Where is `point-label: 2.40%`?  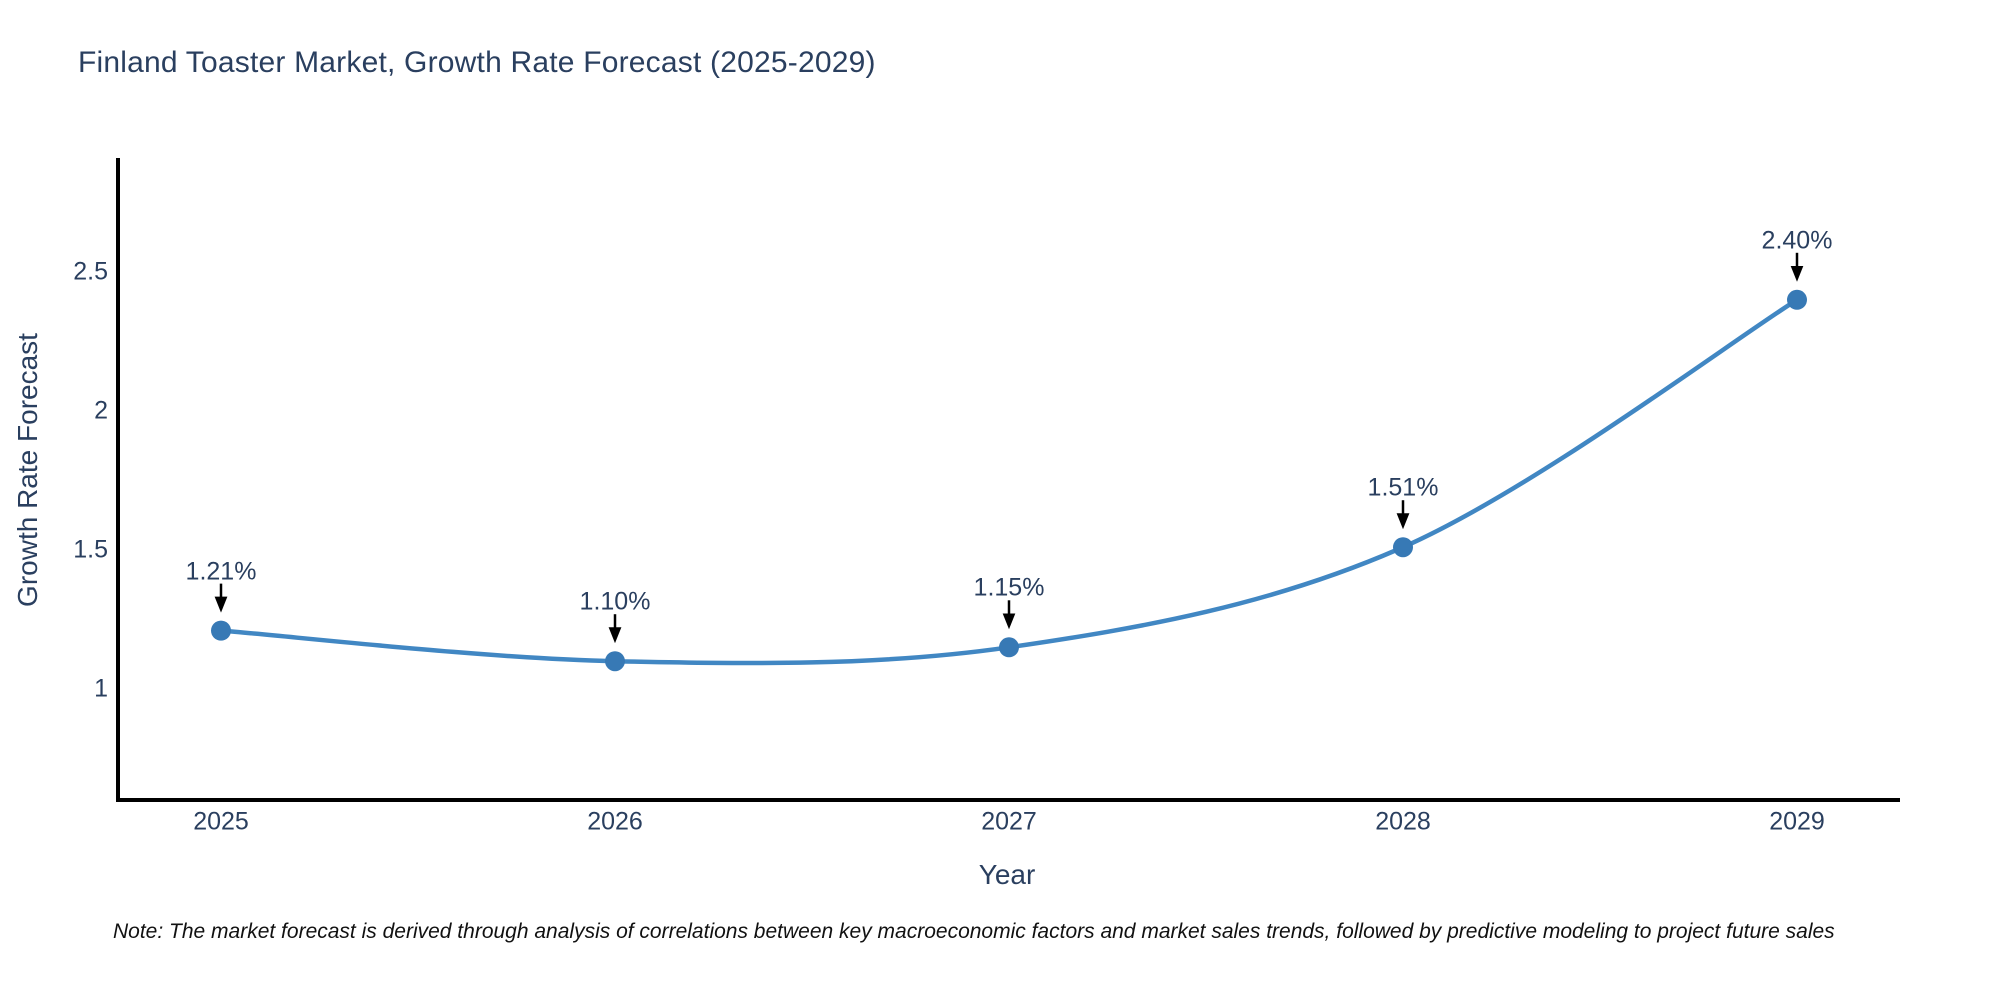
point-label: 2.40% is located at coordinates (1797, 240).